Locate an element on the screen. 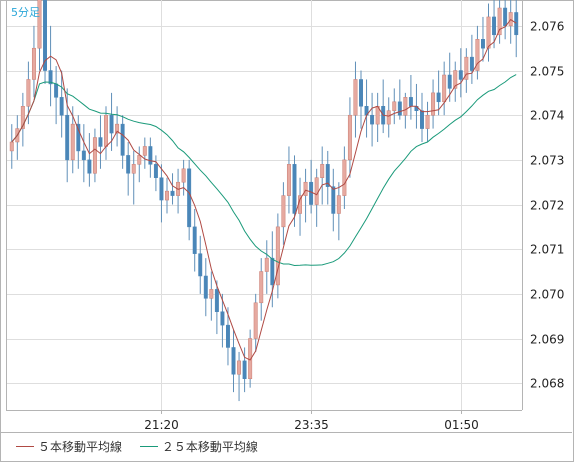 The image size is (574, 462). timeframe-label: 5分足 is located at coordinates (25, 12).